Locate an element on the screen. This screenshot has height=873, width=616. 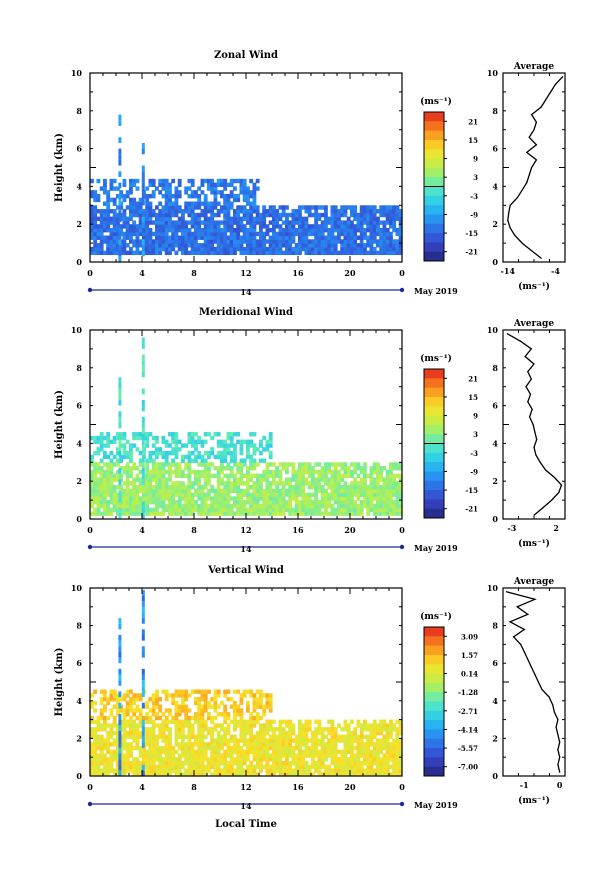
colorbar-segment is located at coordinates (434, 228).